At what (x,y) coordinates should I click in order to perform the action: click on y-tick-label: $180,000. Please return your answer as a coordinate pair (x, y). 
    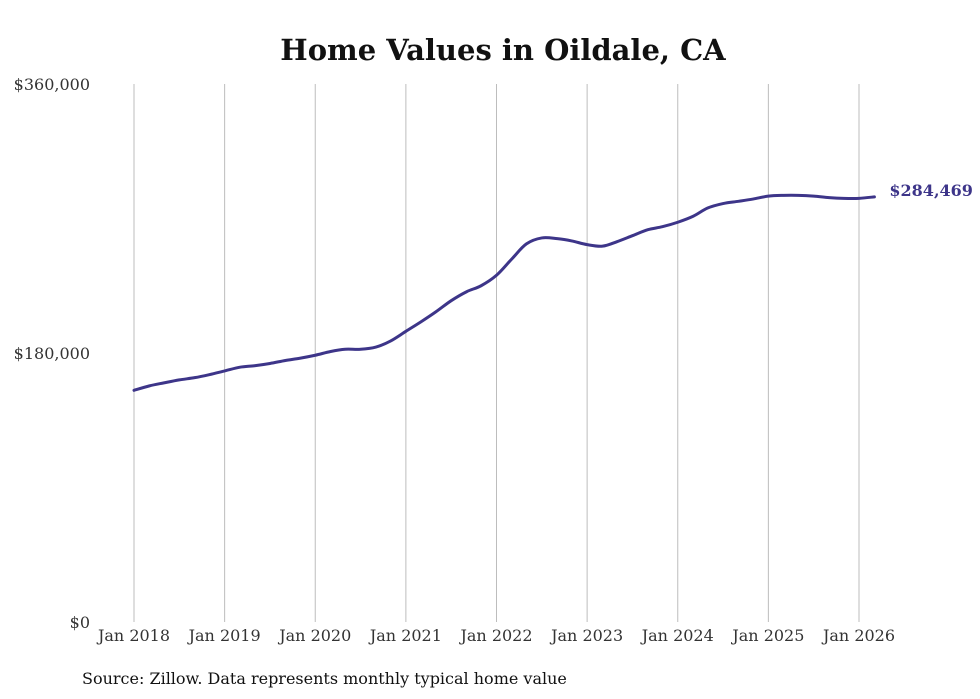
    Looking at the image, I should click on (52, 353).